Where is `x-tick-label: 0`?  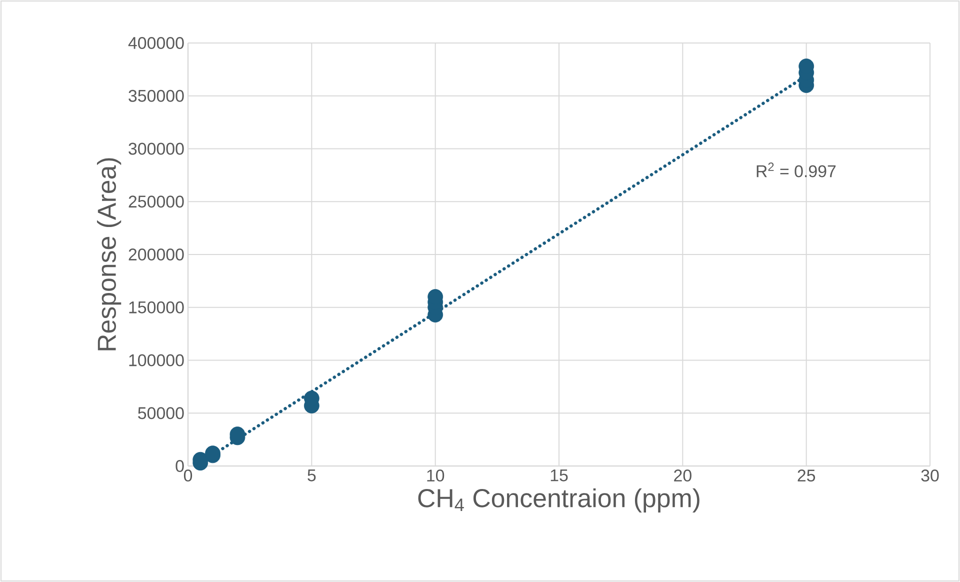
x-tick-label: 0 is located at coordinates (188, 476).